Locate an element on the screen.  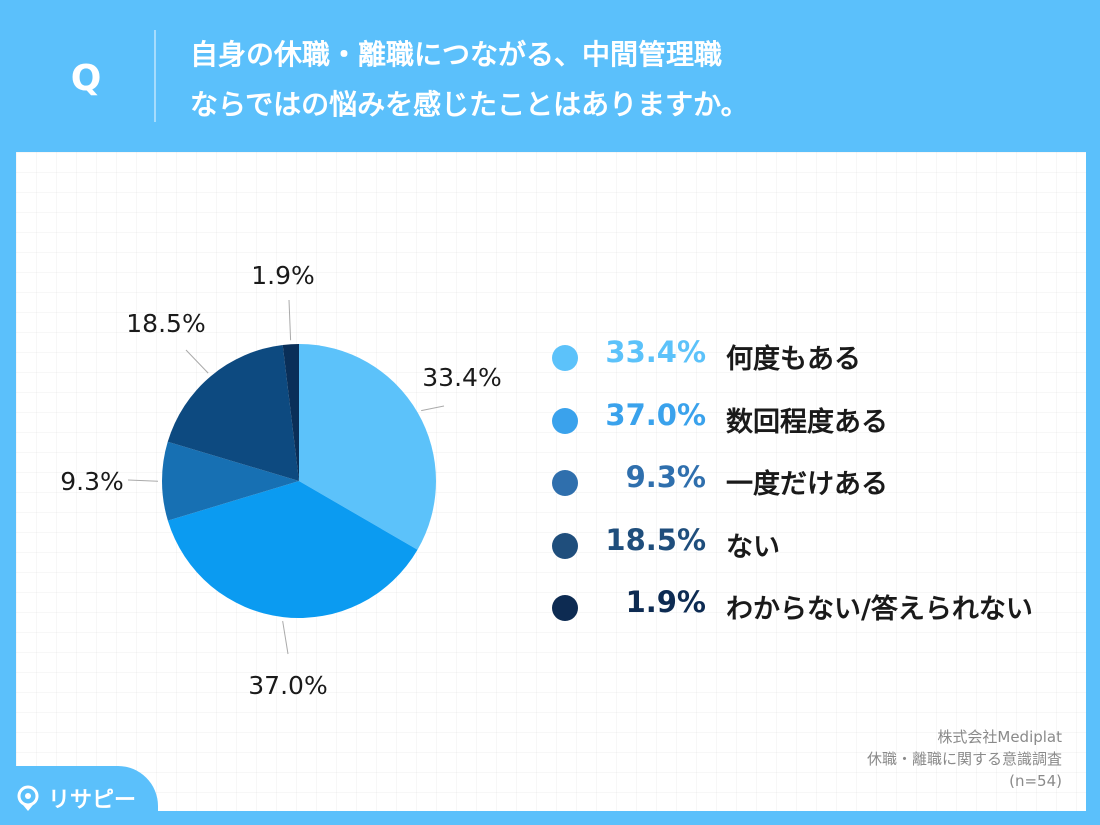
logo-tab: リサピー is located at coordinates (79, 795).